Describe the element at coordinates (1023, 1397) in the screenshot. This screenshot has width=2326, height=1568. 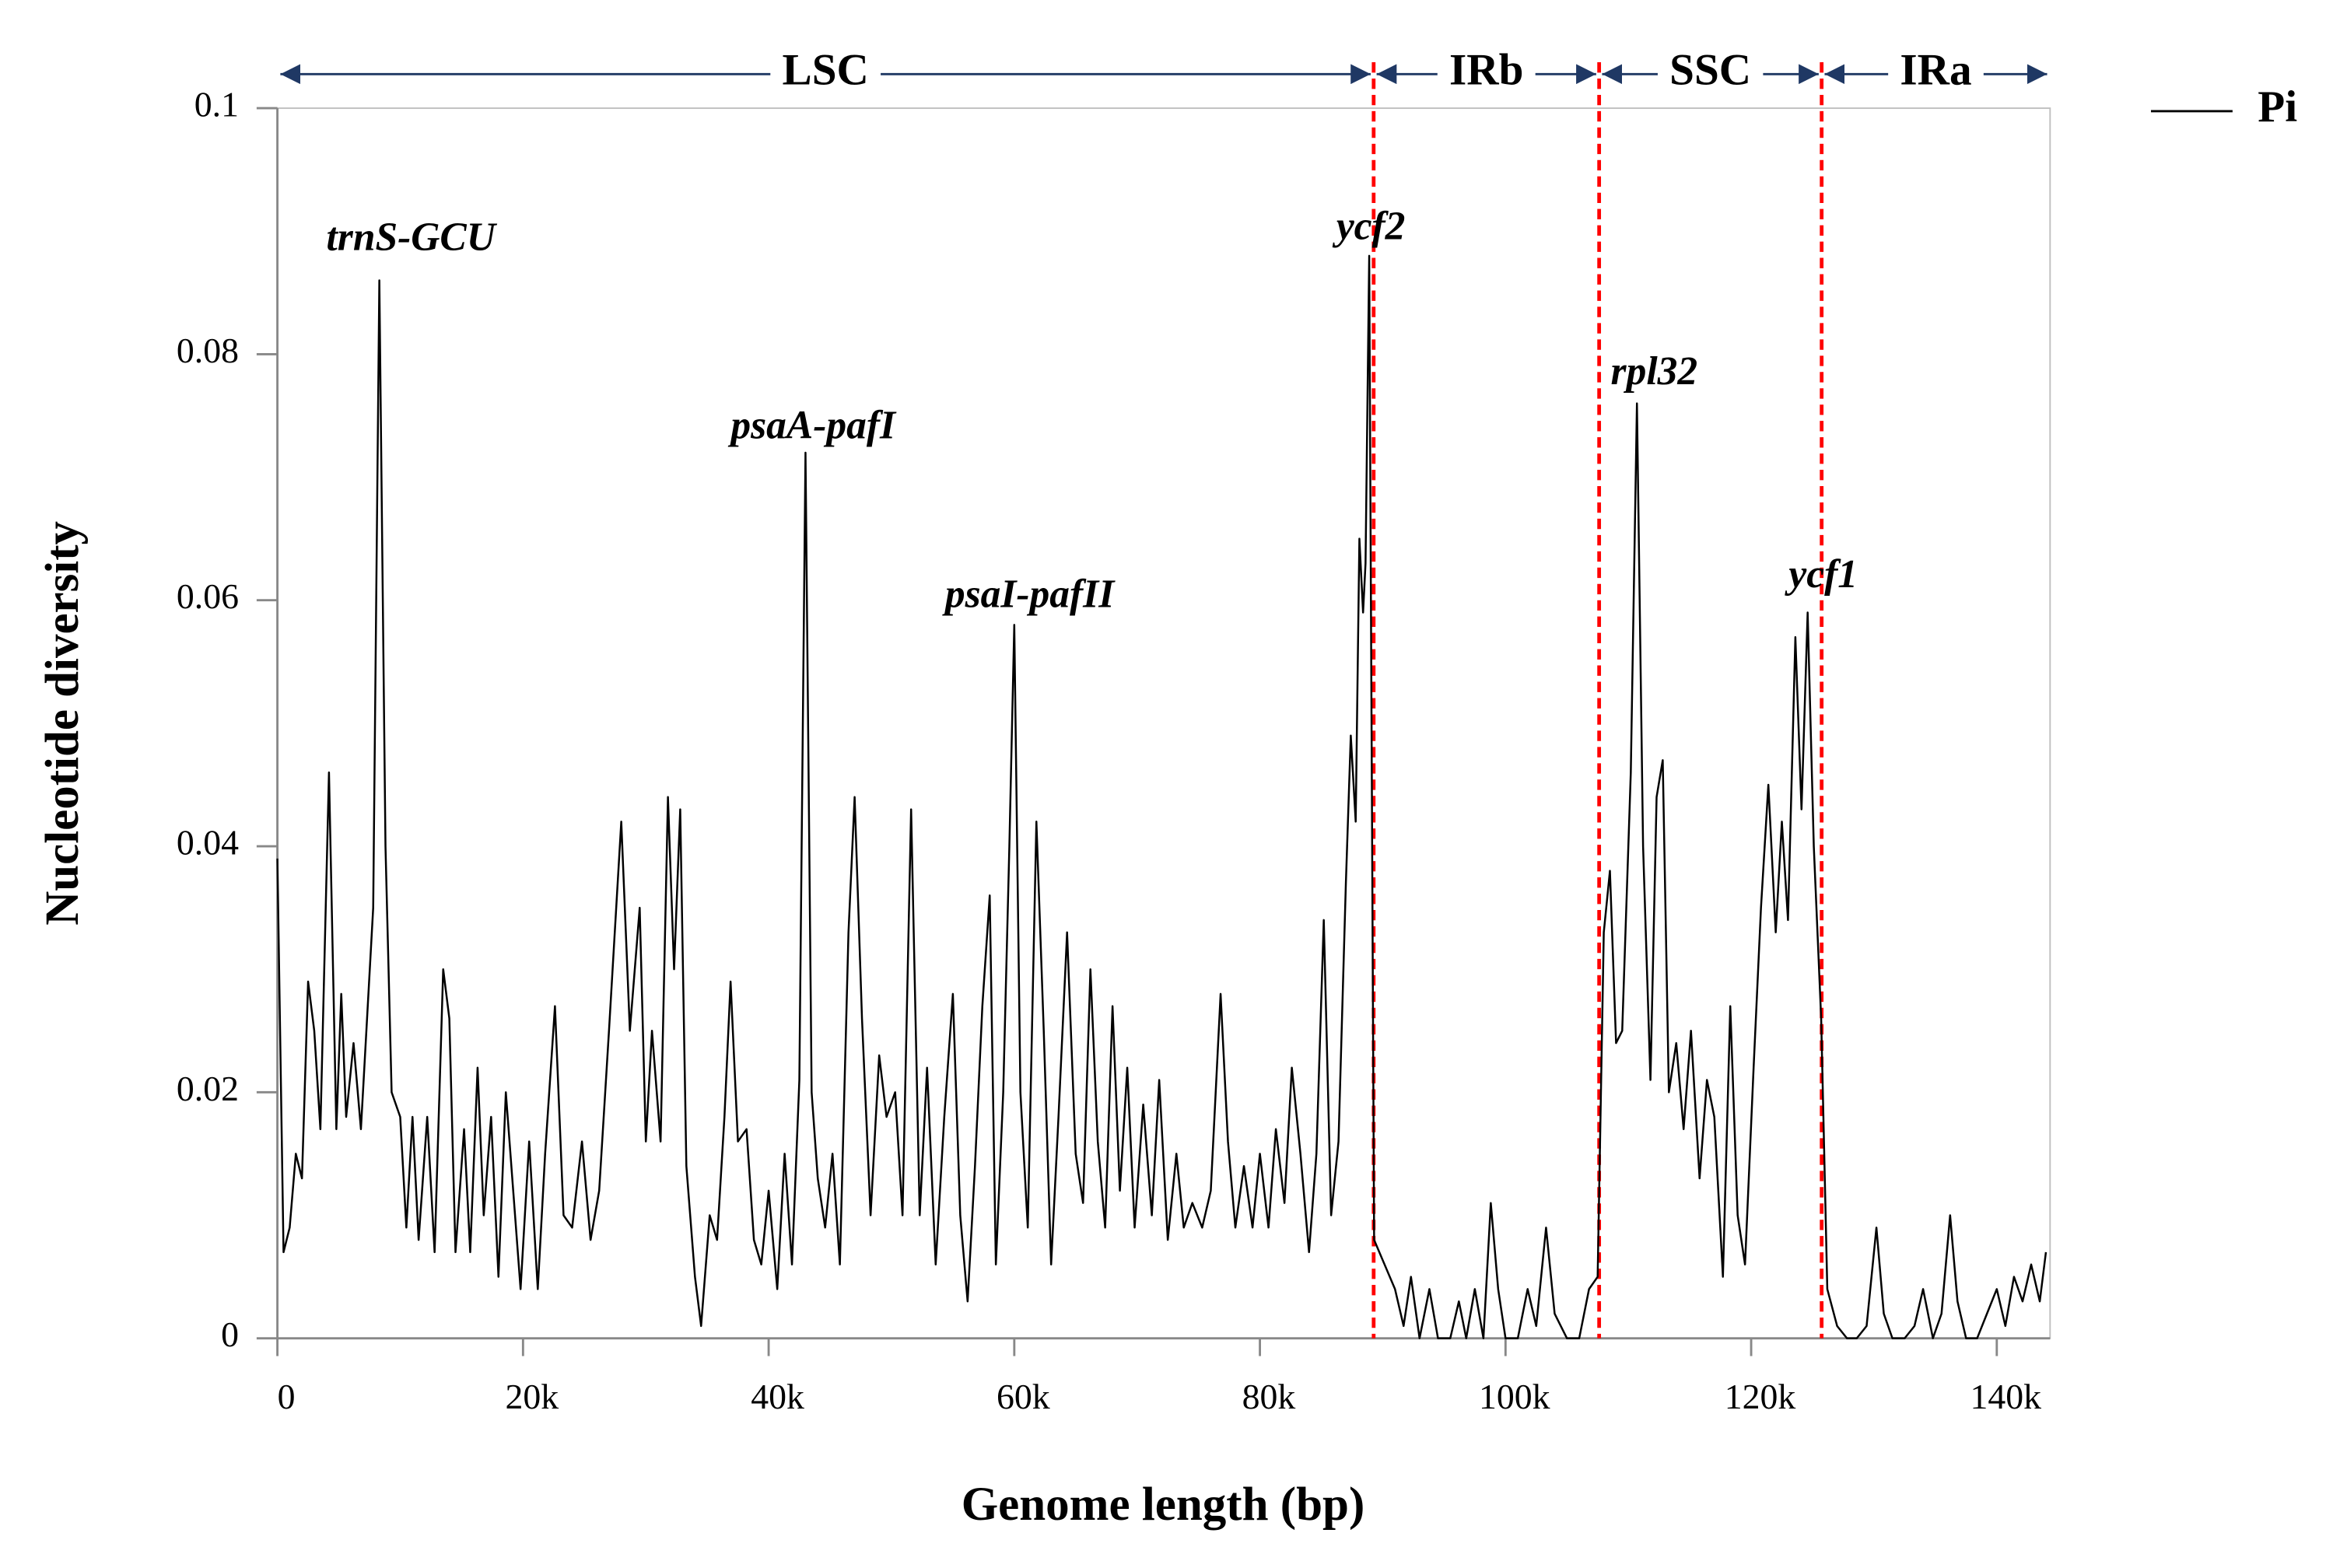
I see `x-tick-label: 60k` at that location.